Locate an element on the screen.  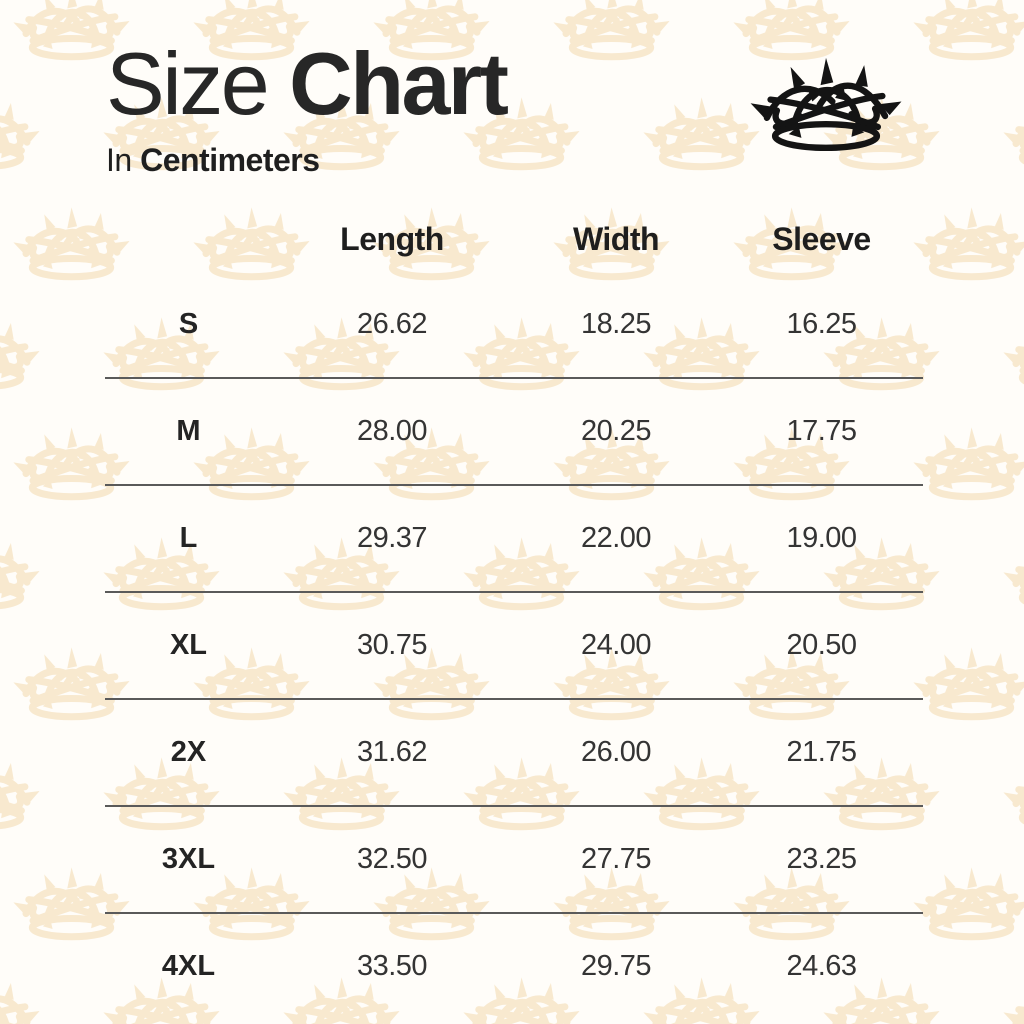
header-sleeve: Sleeve is located at coordinates (821, 238).